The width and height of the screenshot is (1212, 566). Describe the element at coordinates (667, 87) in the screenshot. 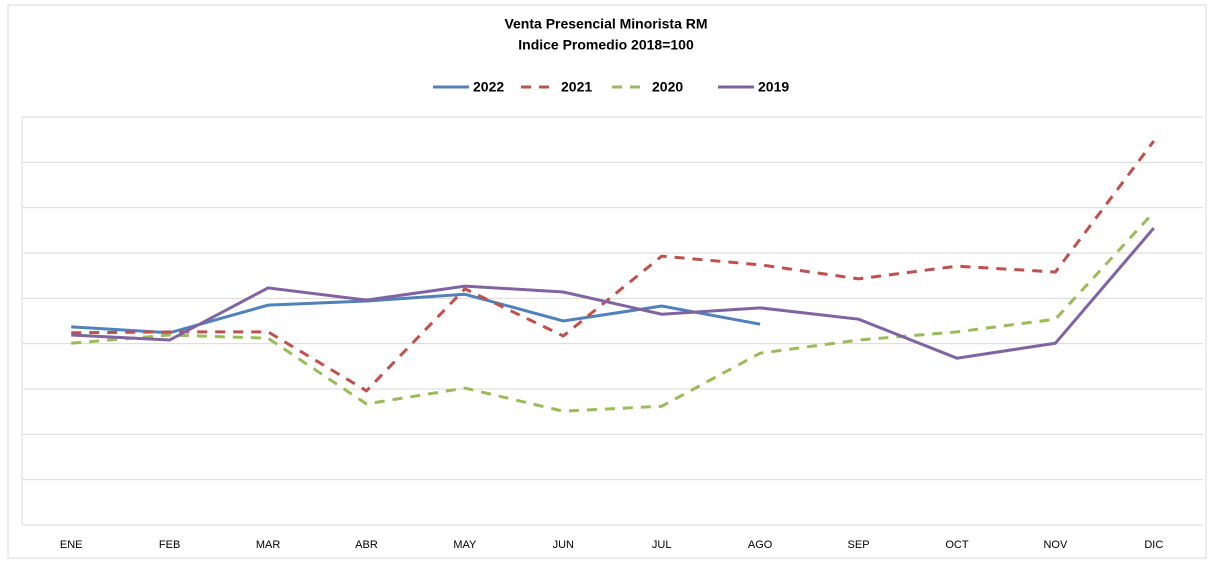

I see `legend-label: 2020` at that location.